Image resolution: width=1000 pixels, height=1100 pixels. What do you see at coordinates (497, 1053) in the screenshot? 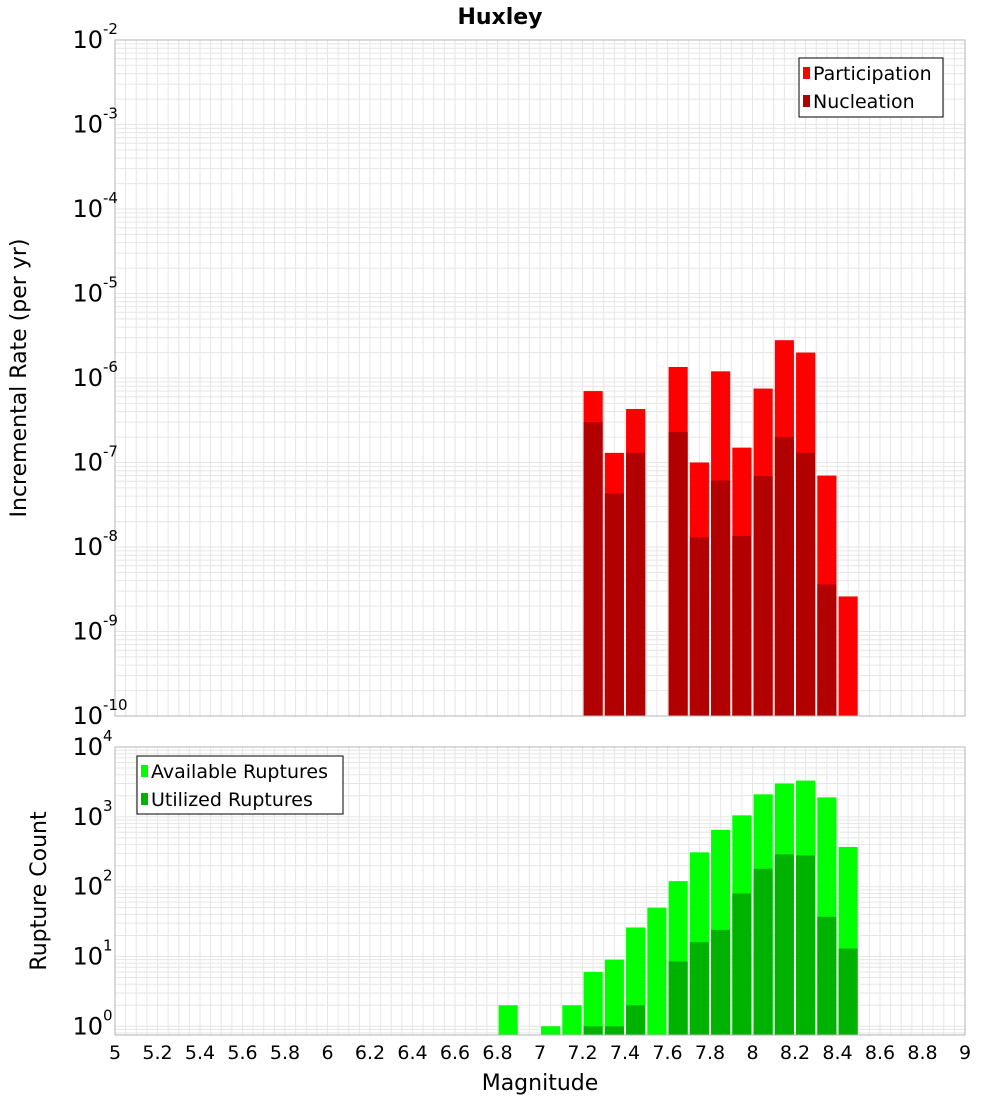
I see `x-tick-label: 6.8` at bounding box center [497, 1053].